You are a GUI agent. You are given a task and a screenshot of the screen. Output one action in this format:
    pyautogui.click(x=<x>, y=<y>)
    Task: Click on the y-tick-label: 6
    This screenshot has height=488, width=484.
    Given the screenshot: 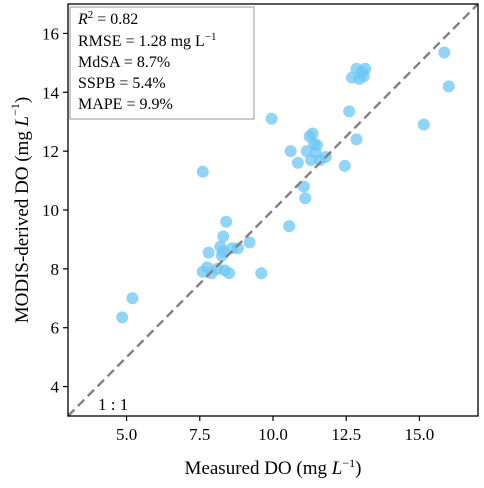 What is the action you would take?
    pyautogui.click(x=55, y=328)
    